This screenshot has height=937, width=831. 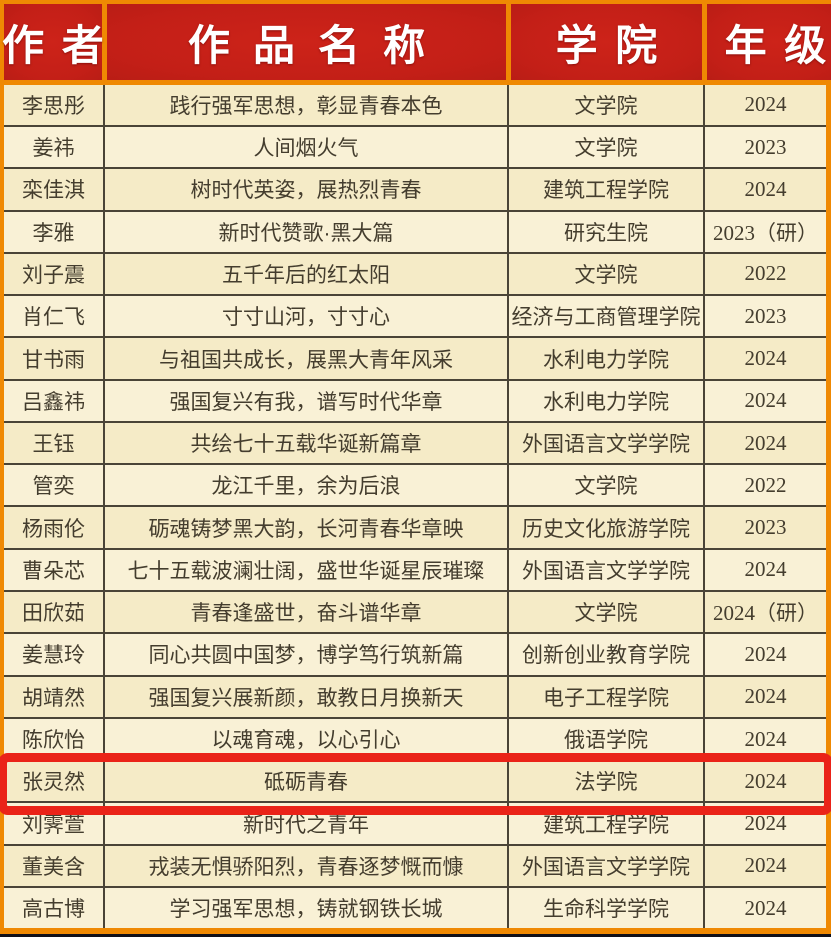 I want to click on title-cell: 同心共圆中国梦，博学笃行筑新篇, so click(x=306, y=654).